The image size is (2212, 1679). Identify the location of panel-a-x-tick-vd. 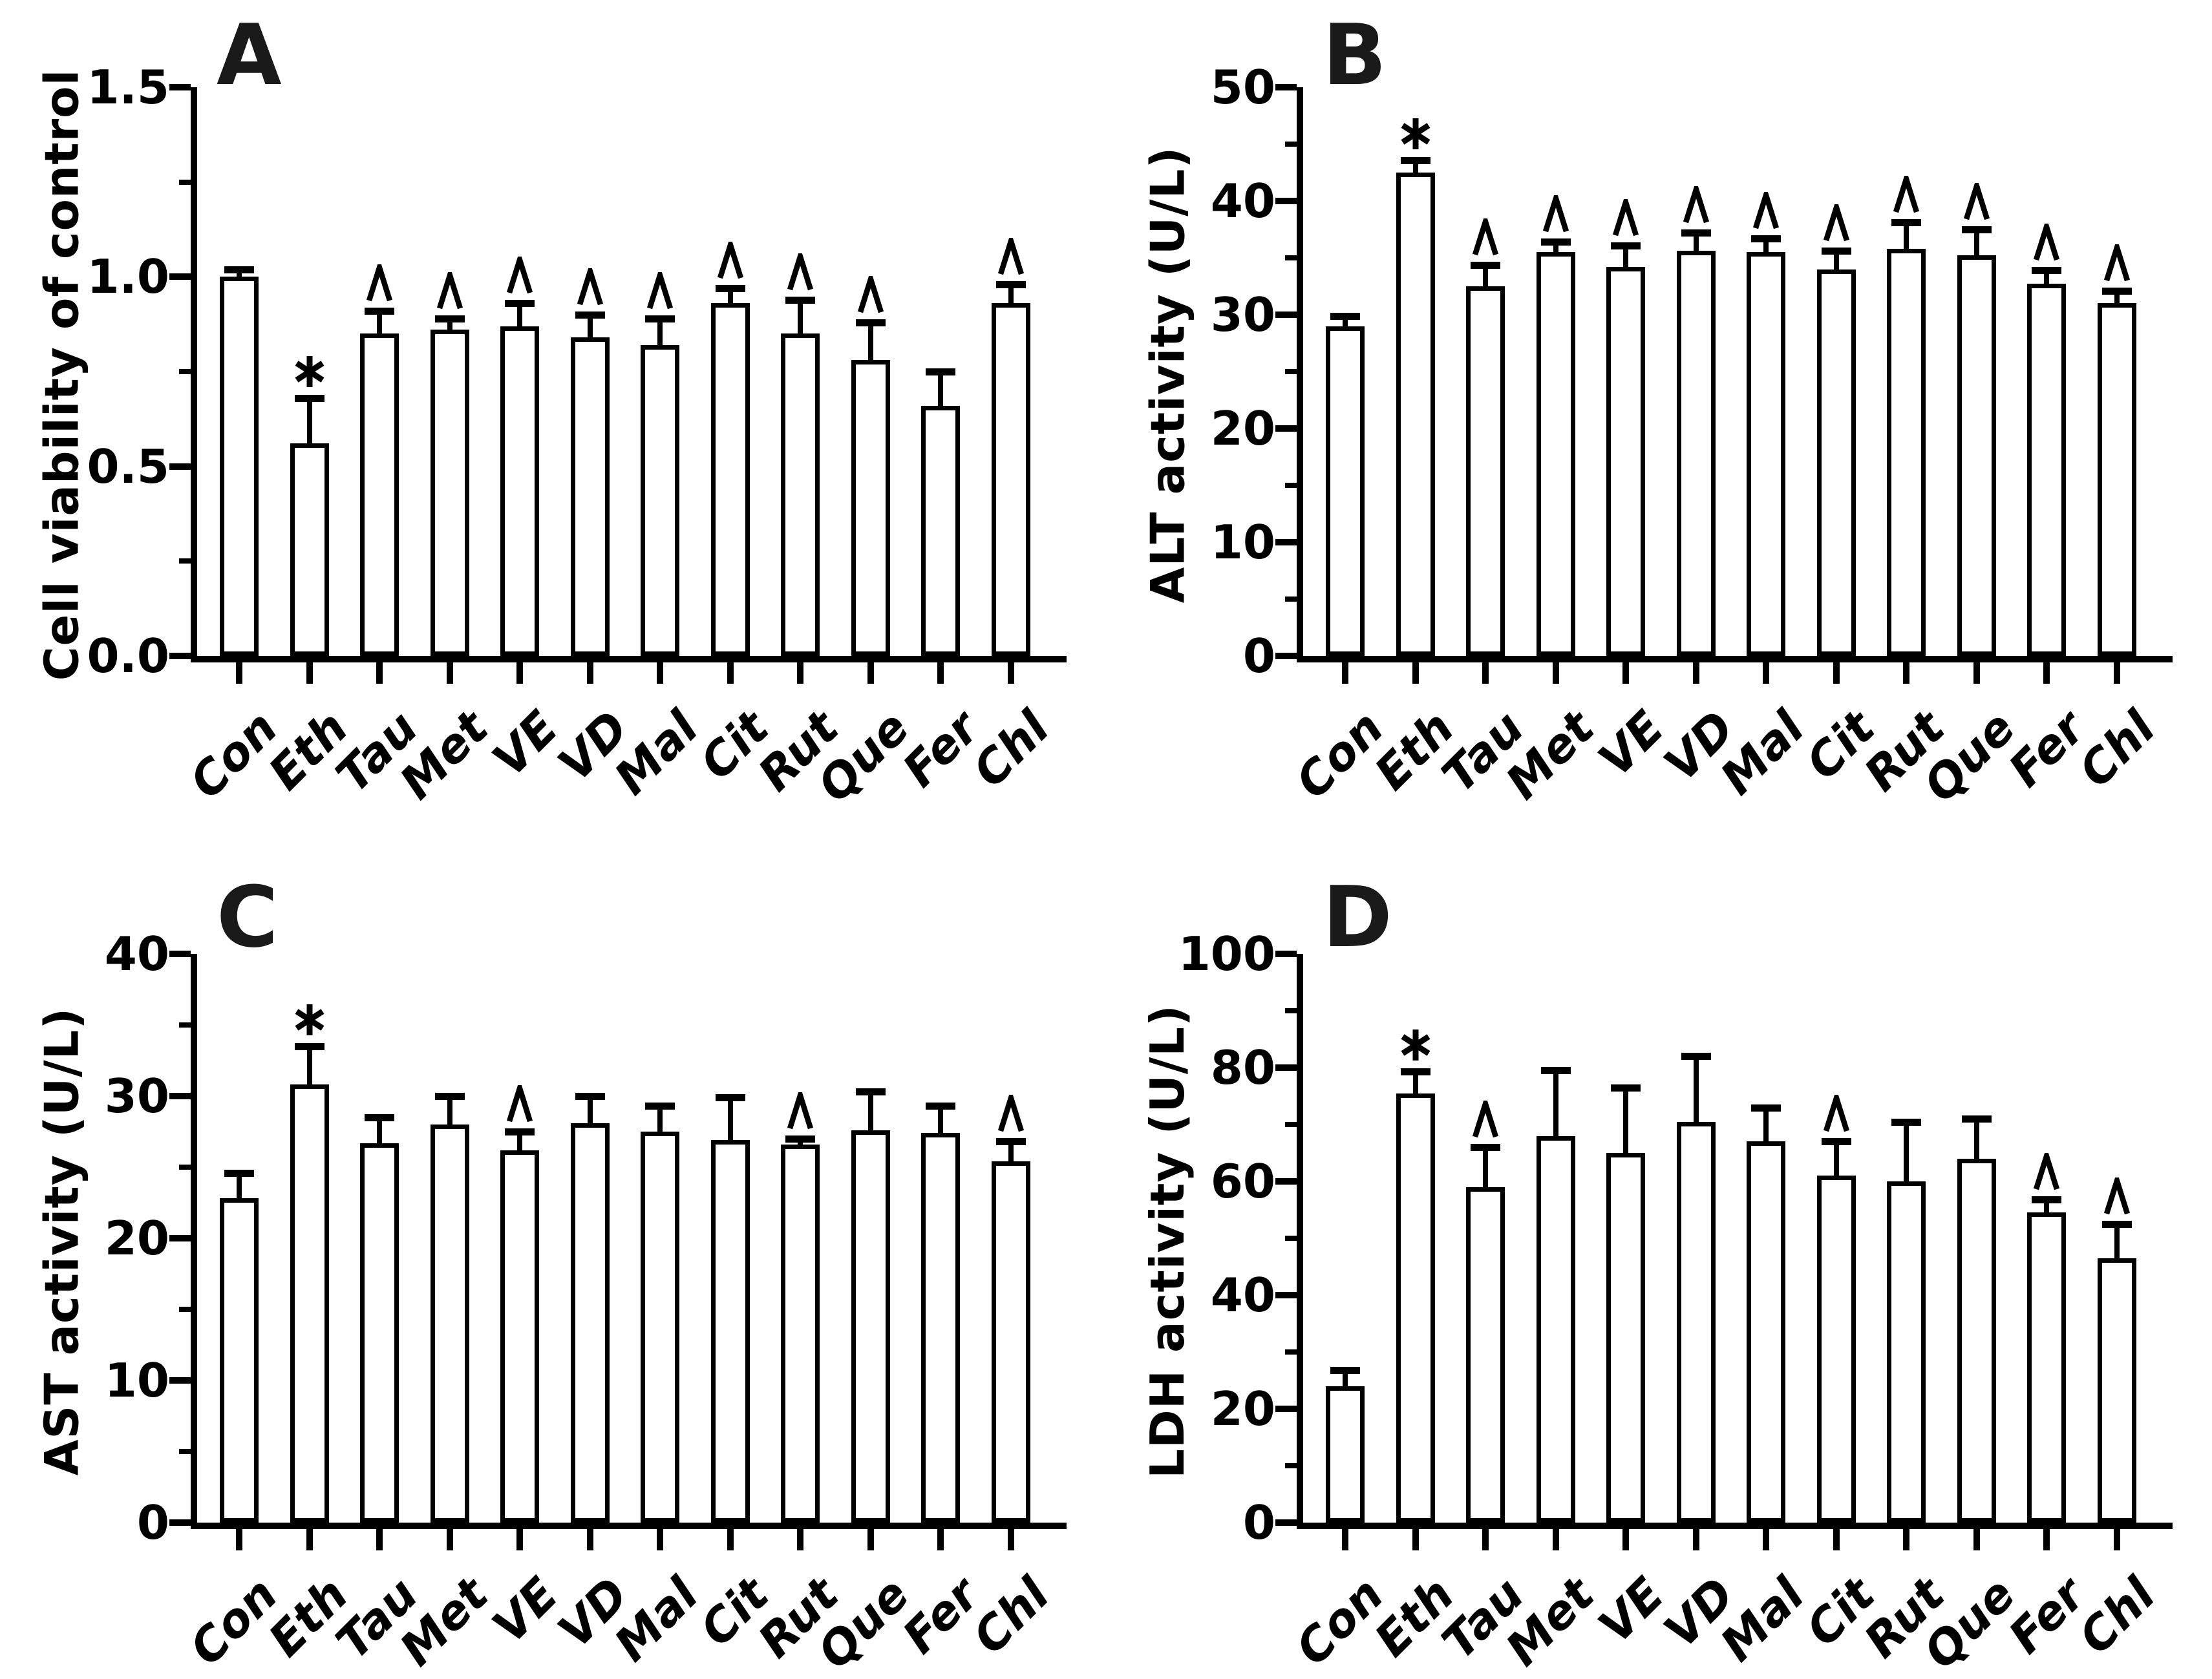
(589, 673).